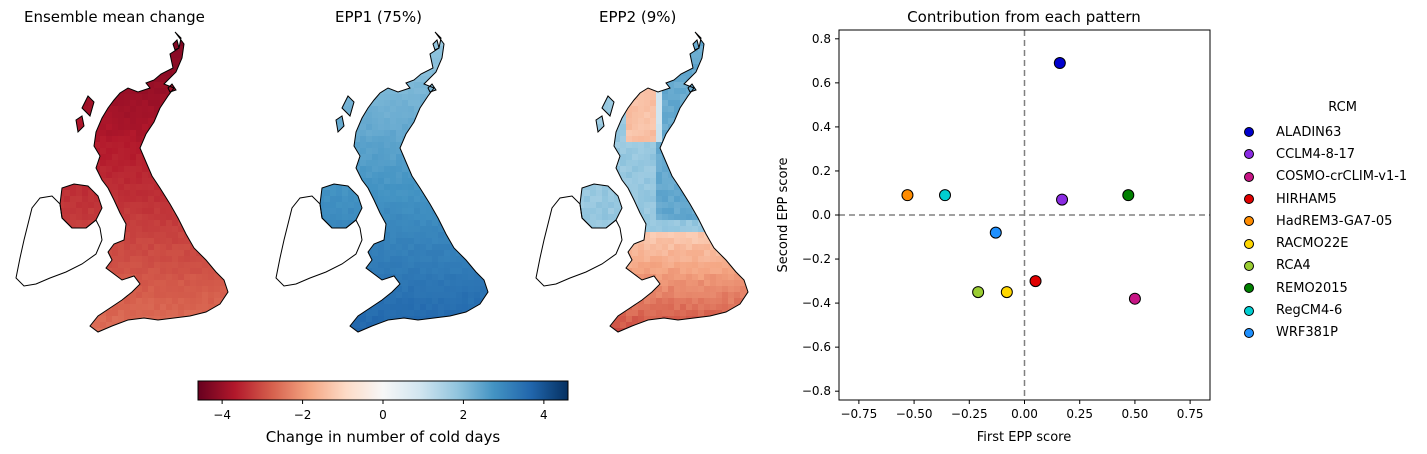  Describe the element at coordinates (1035, 281) in the screenshot. I see `data-point-hirham5` at that location.